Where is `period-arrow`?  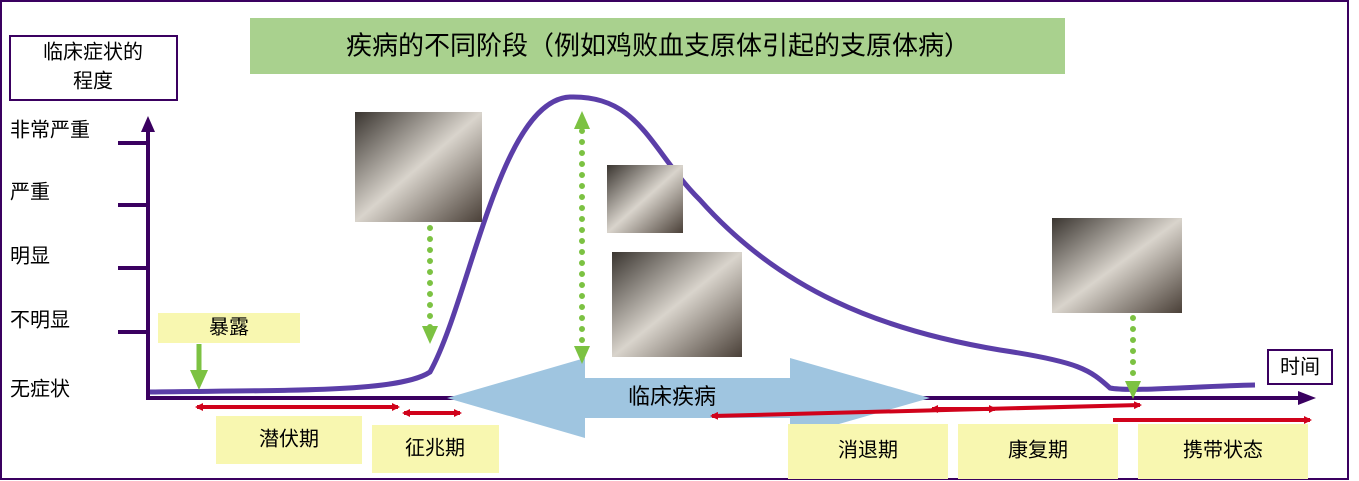
period-arrow is located at coordinates (926, 410).